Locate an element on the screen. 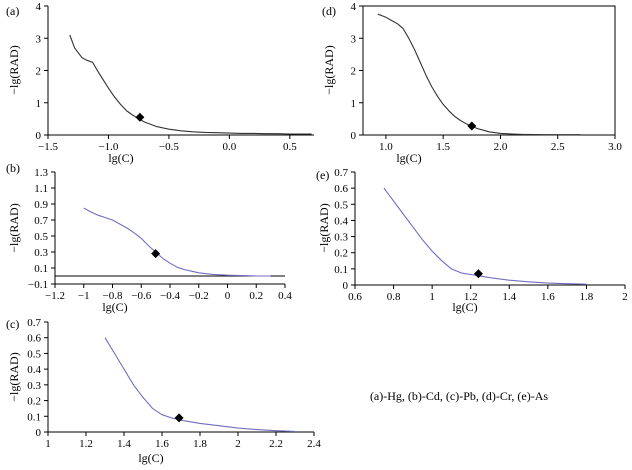 The height and width of the screenshot is (470, 632). plot-frame is located at coordinates (489, 70).